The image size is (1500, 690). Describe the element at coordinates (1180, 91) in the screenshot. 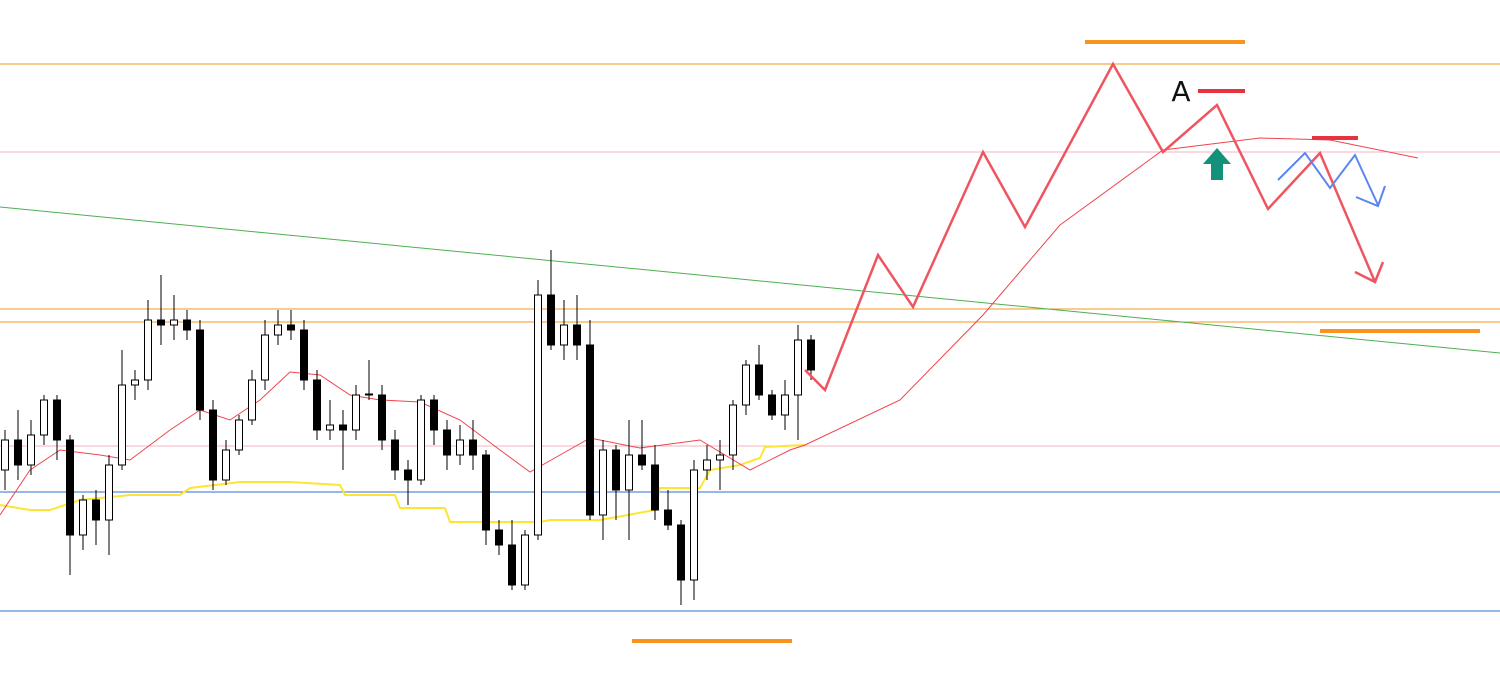

I see `annotation: A` at that location.